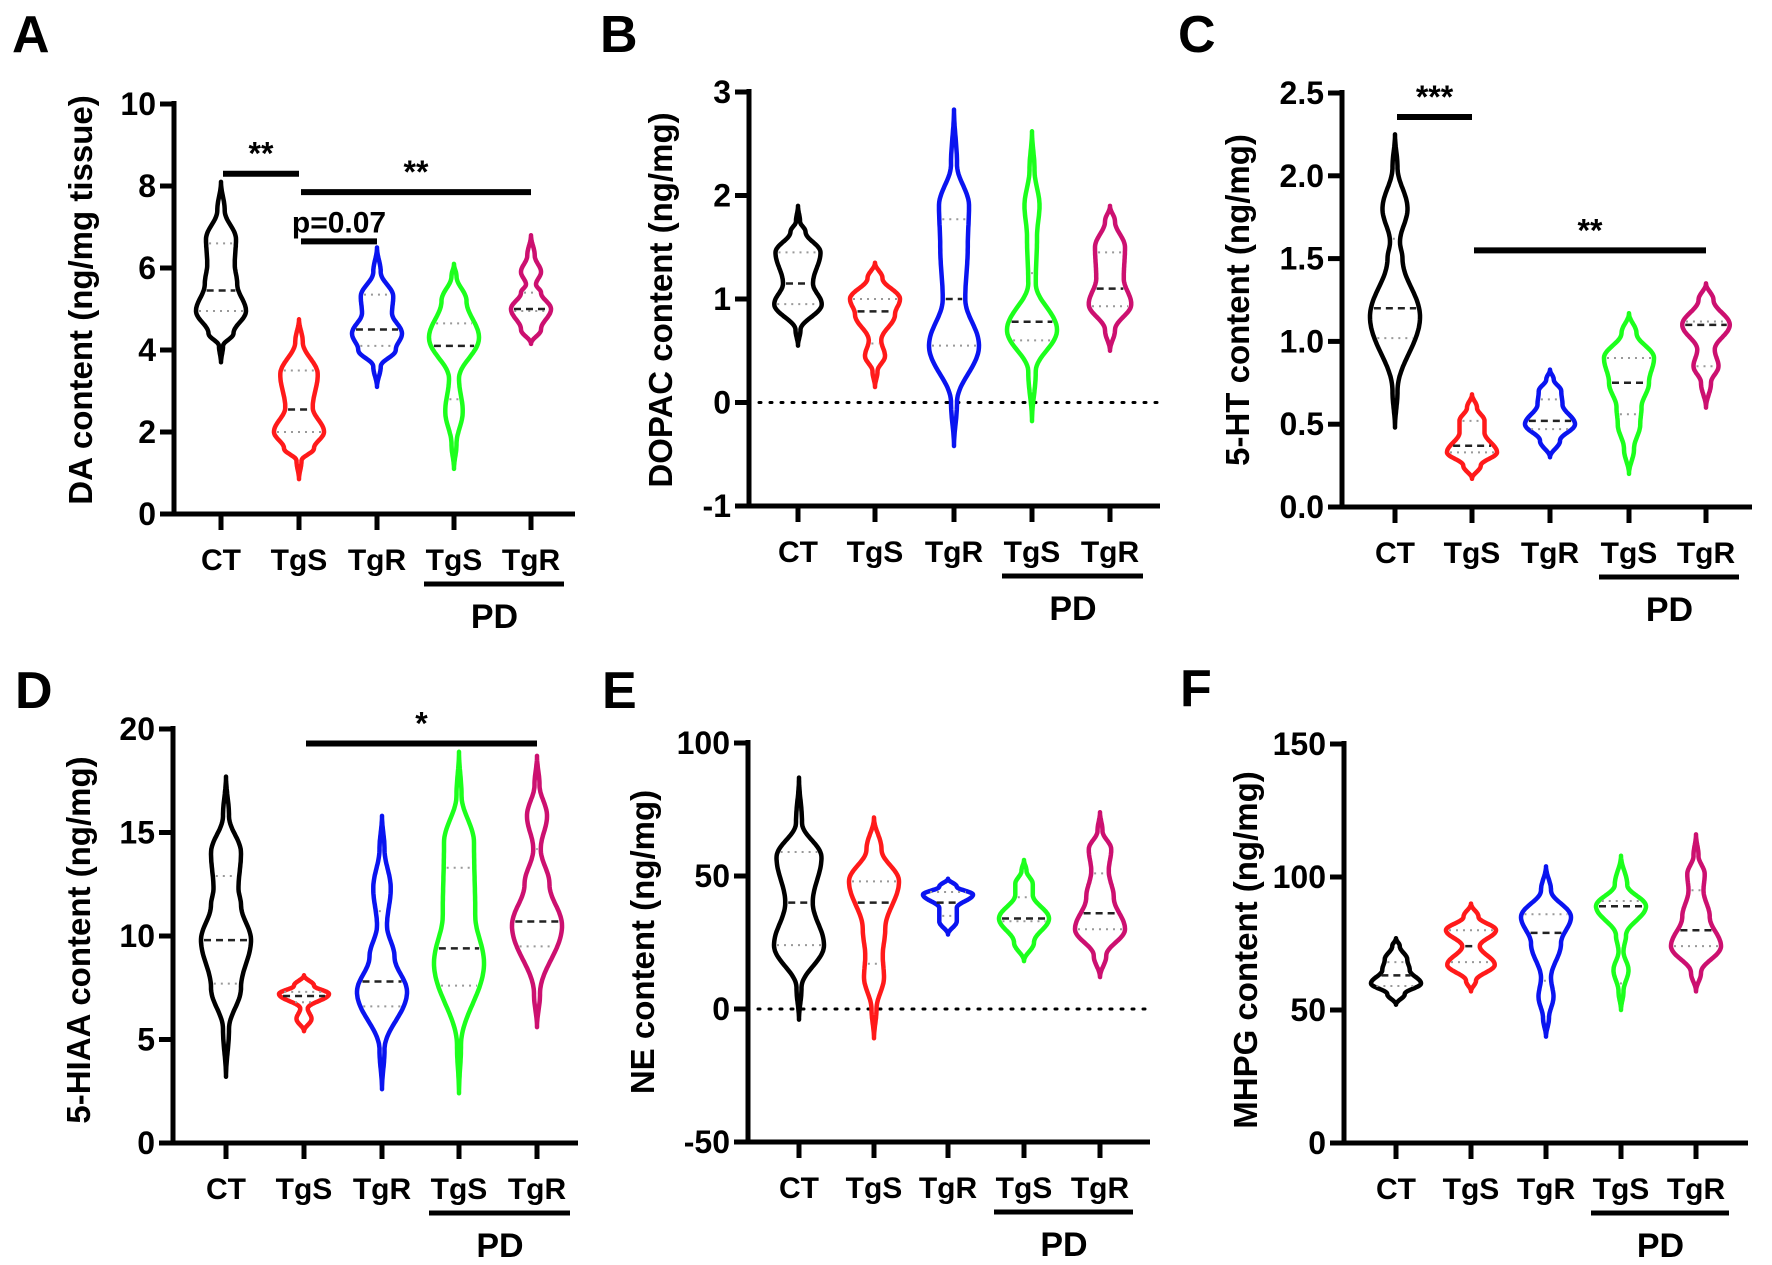 This screenshot has width=1772, height=1265. Describe the element at coordinates (1302, 341) in the screenshot. I see `y-tick-label: 1.0` at that location.